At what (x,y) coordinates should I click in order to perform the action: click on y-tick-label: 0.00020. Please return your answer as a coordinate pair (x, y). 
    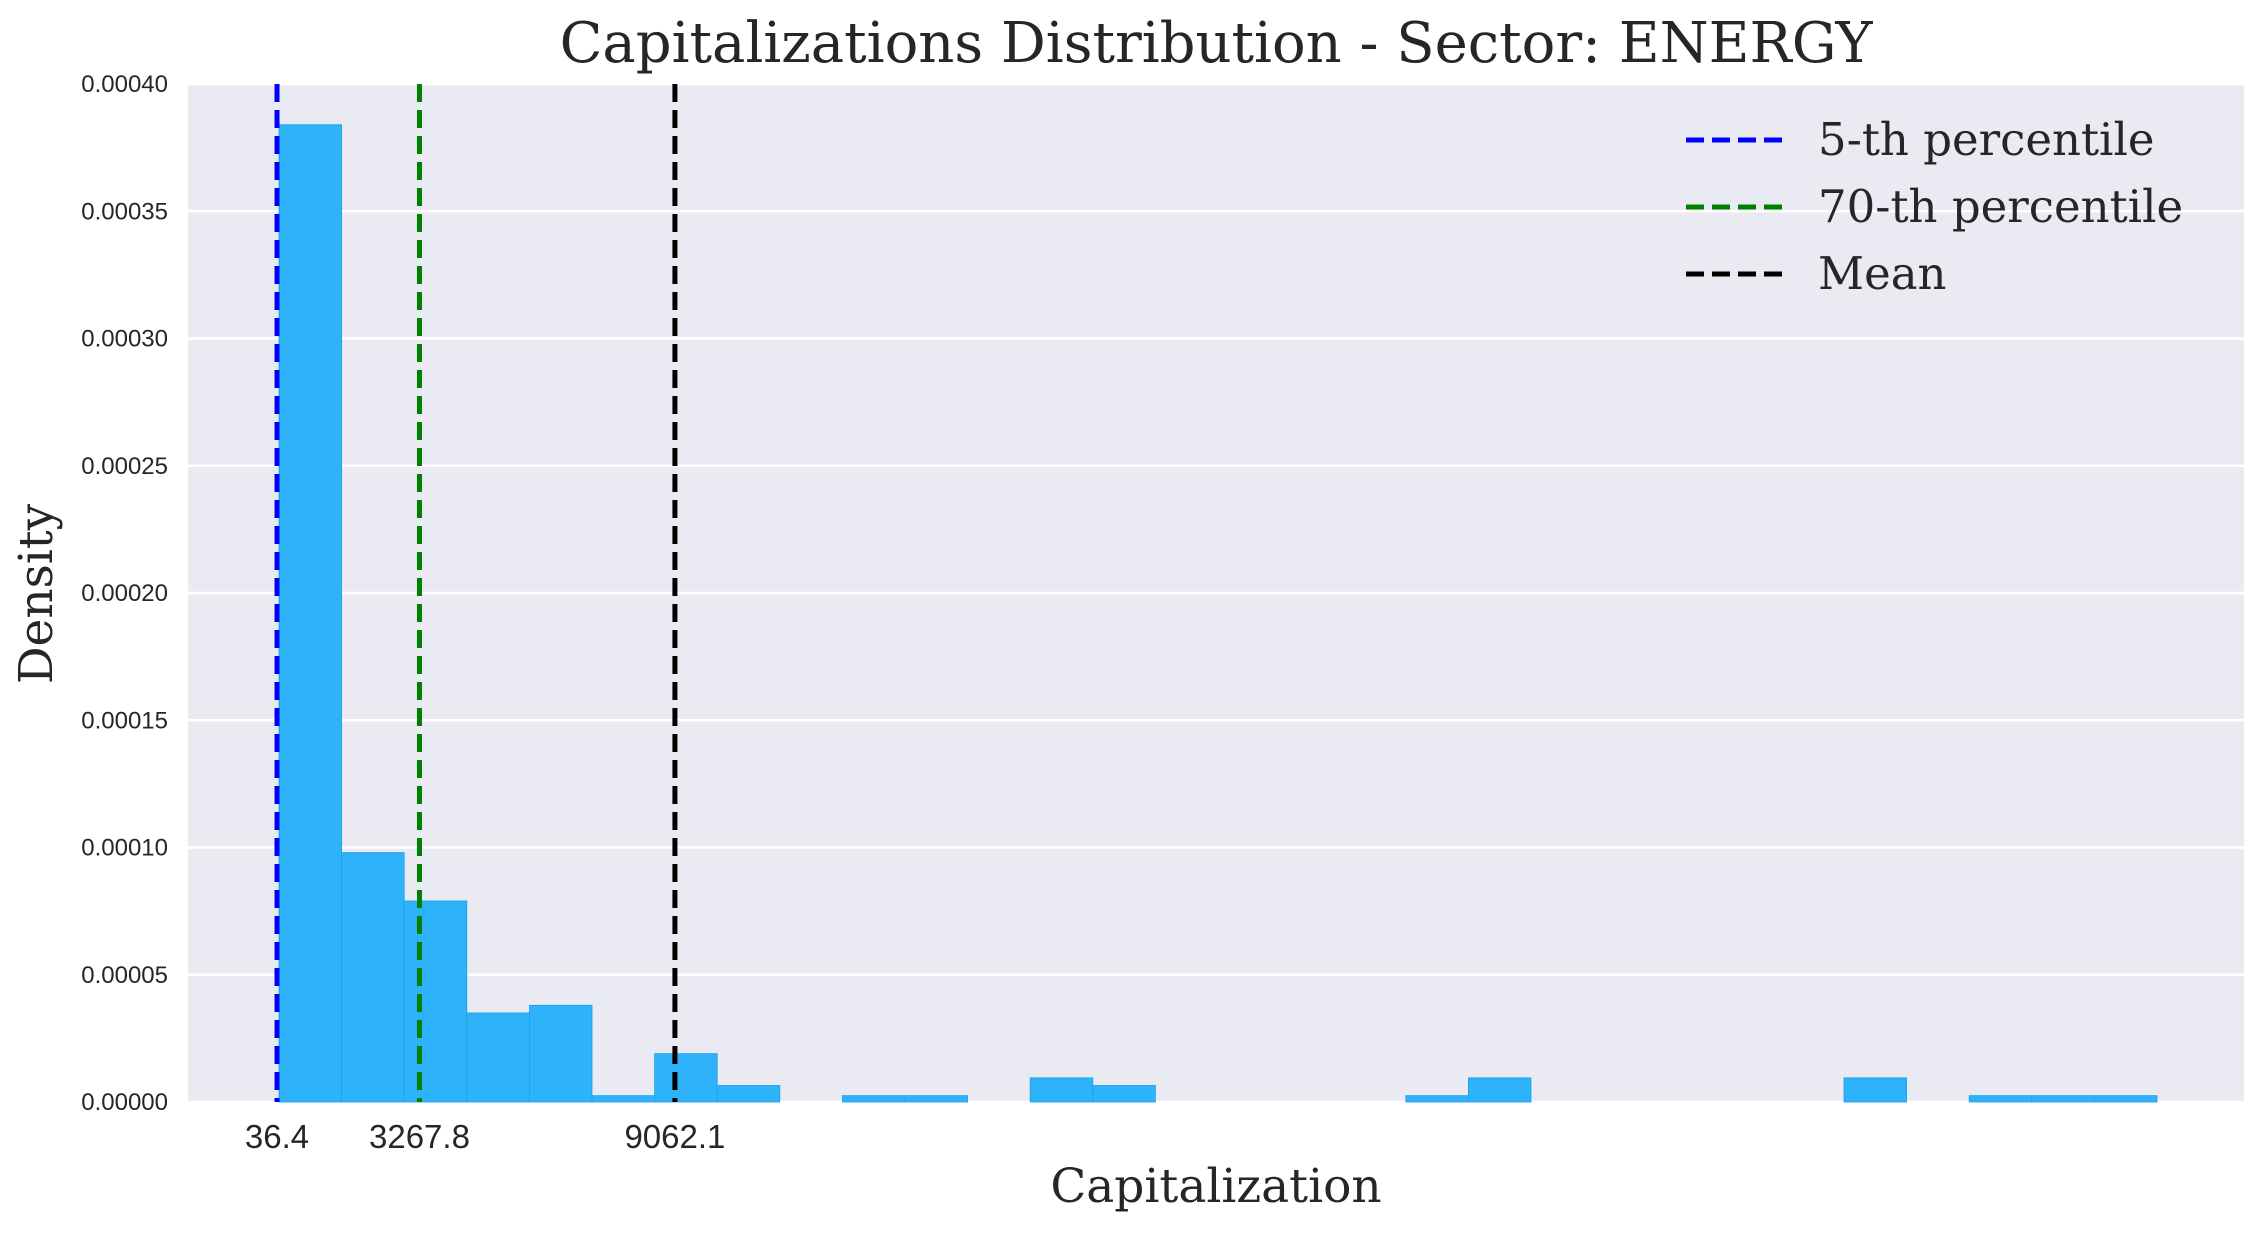
    Looking at the image, I should click on (124, 593).